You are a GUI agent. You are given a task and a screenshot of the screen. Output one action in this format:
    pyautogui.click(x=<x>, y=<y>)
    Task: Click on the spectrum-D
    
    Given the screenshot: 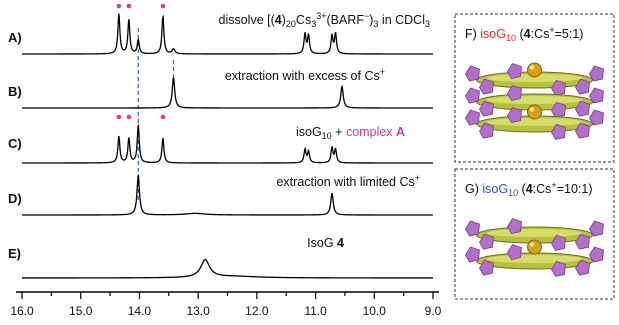 What is the action you would take?
    pyautogui.click(x=227, y=195)
    